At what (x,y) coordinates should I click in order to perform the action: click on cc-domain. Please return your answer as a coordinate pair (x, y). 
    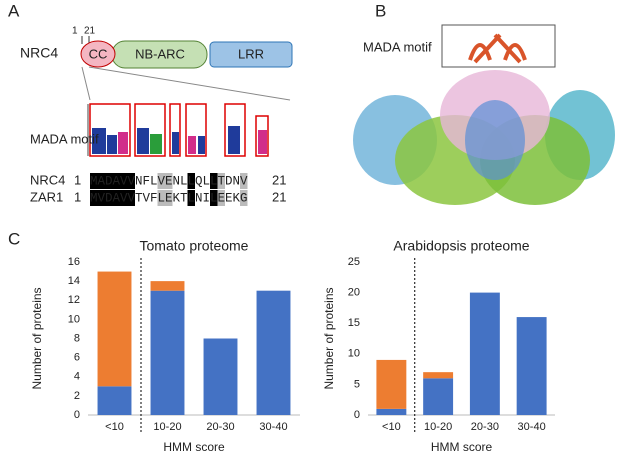
    Looking at the image, I should click on (98, 54).